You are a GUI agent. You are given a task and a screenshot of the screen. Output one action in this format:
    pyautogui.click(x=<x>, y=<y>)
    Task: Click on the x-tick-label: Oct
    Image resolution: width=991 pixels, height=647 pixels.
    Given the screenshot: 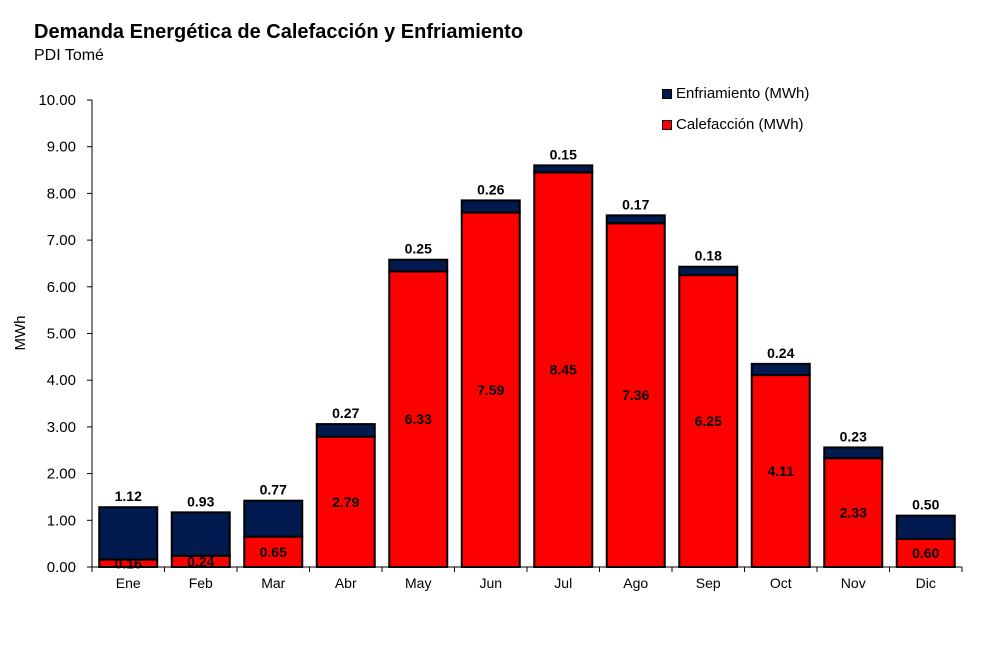 What is the action you would take?
    pyautogui.click(x=781, y=583)
    